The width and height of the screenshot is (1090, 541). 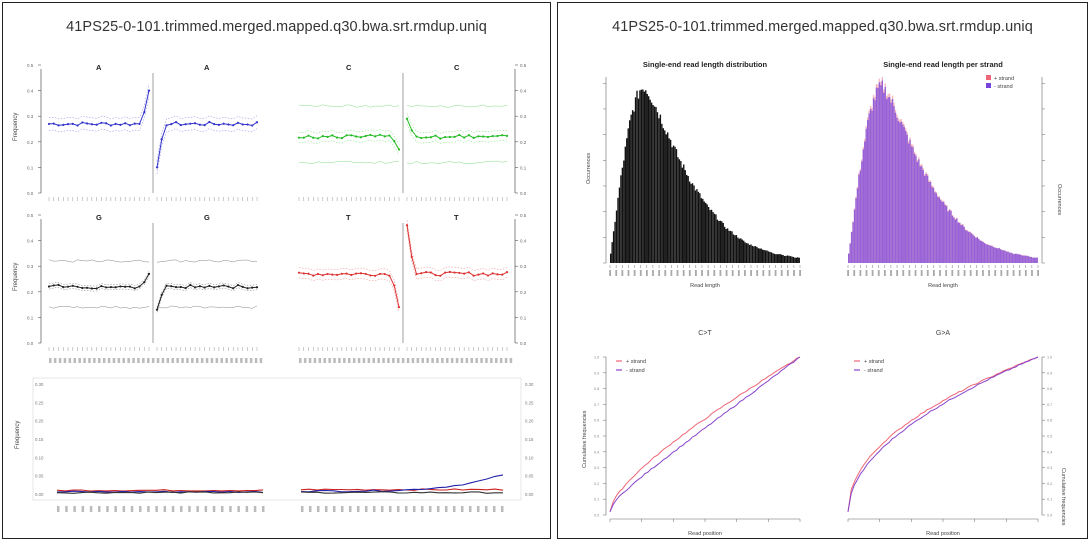 I want to click on chart-title: Single-end read length distribution, so click(x=705, y=64).